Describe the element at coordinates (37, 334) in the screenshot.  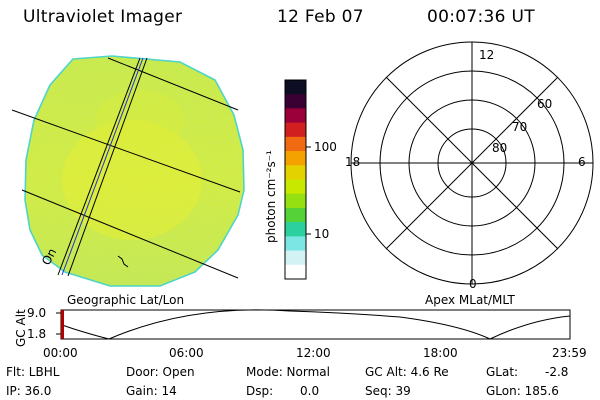
I see `altitude-ytick-1-8: 1.8` at that location.